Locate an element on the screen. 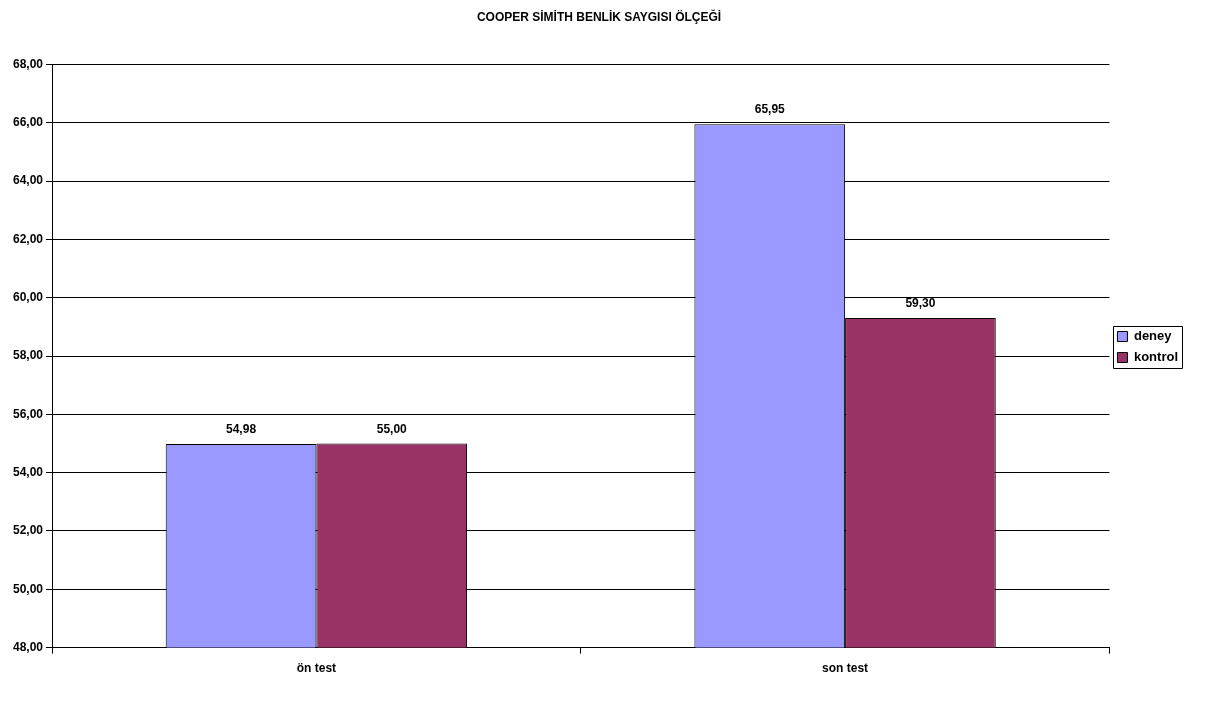 The image size is (1208, 704). data-label: 54,98 is located at coordinates (241, 429).